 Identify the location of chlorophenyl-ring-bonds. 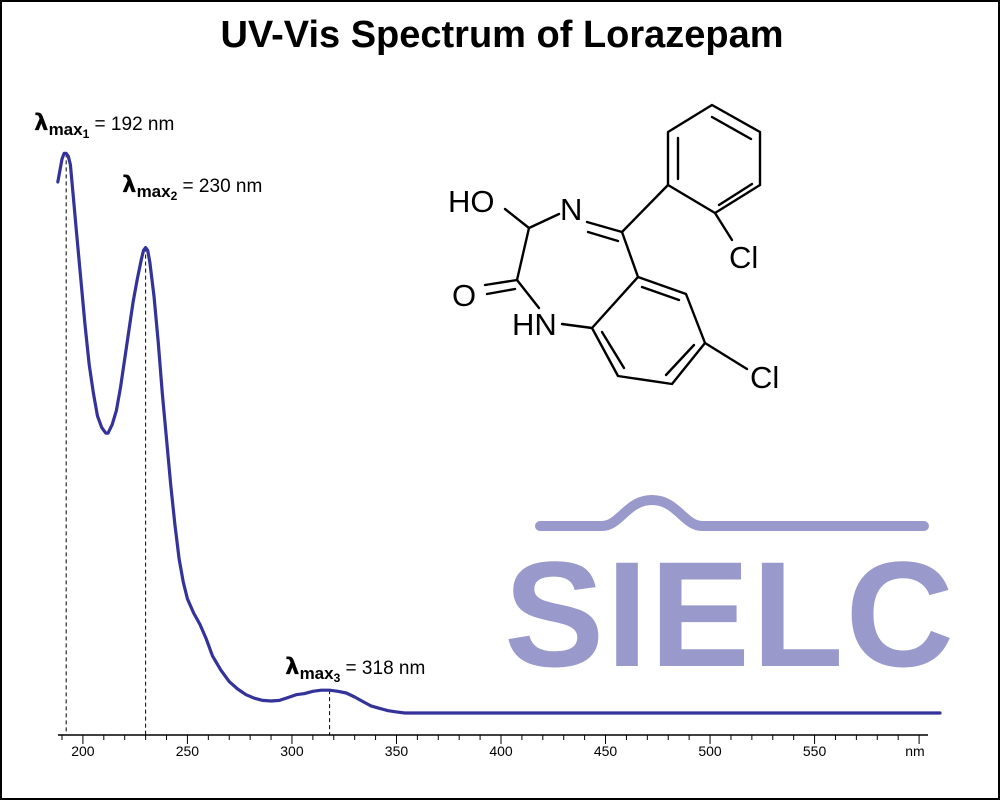
(714, 159).